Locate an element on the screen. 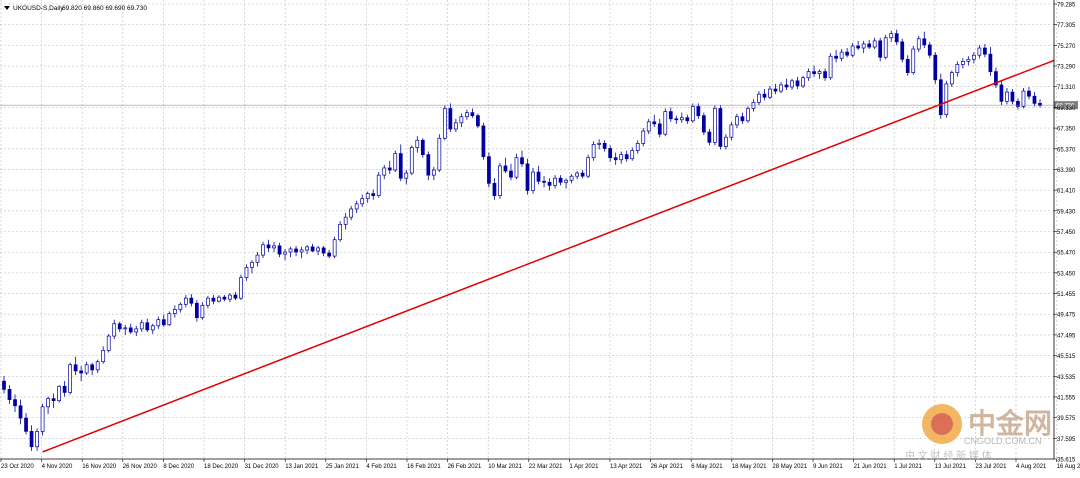 The width and height of the screenshot is (1080, 478). y-tick-label: 77.305 is located at coordinates (1066, 26).